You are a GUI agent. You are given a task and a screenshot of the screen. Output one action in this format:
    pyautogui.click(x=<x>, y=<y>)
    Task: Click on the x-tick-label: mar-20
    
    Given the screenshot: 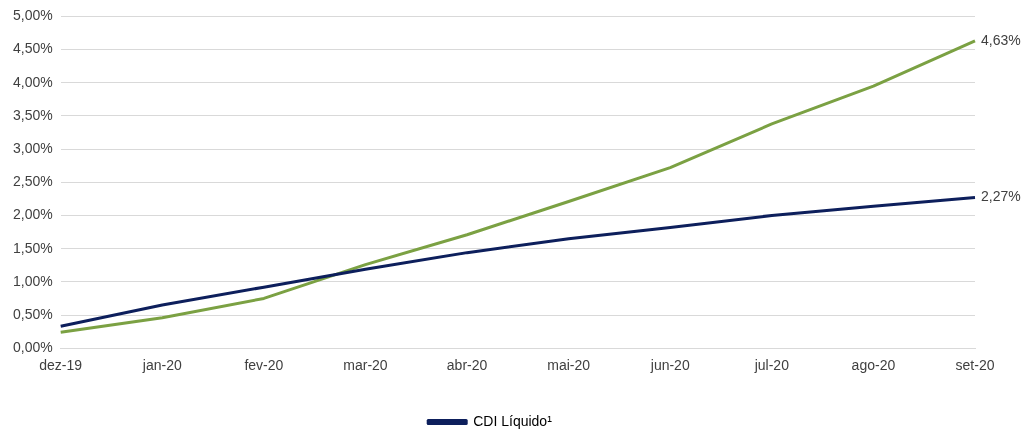 What is the action you would take?
    pyautogui.click(x=365, y=365)
    